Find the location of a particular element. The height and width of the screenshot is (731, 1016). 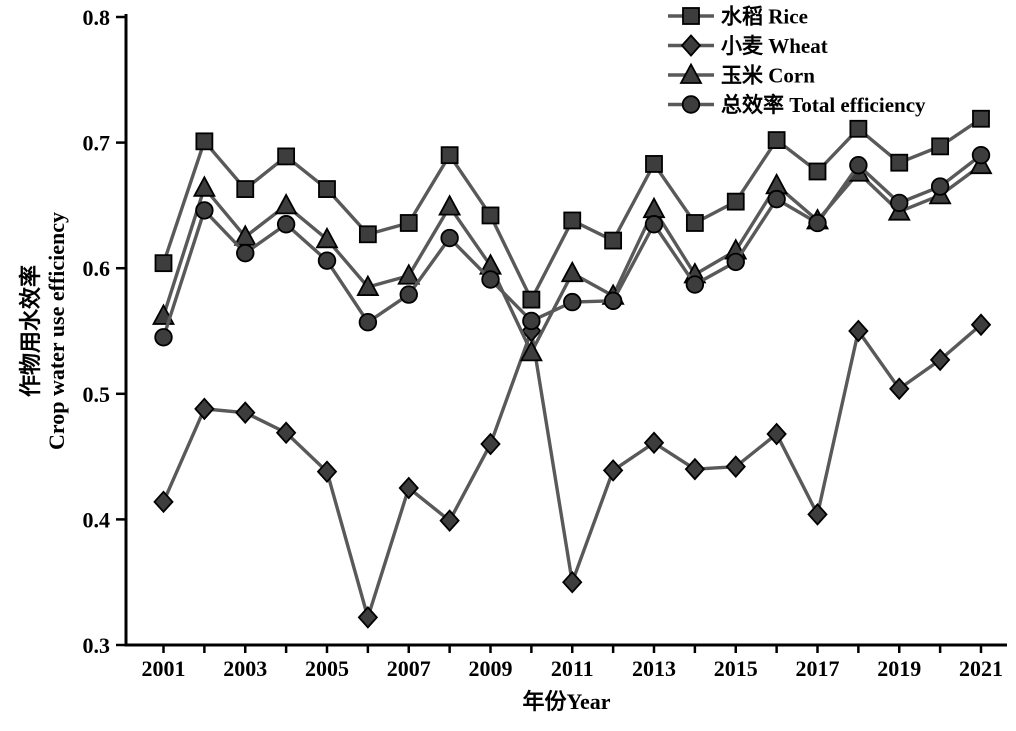

x-tick-label: 2005 is located at coordinates (327, 668).